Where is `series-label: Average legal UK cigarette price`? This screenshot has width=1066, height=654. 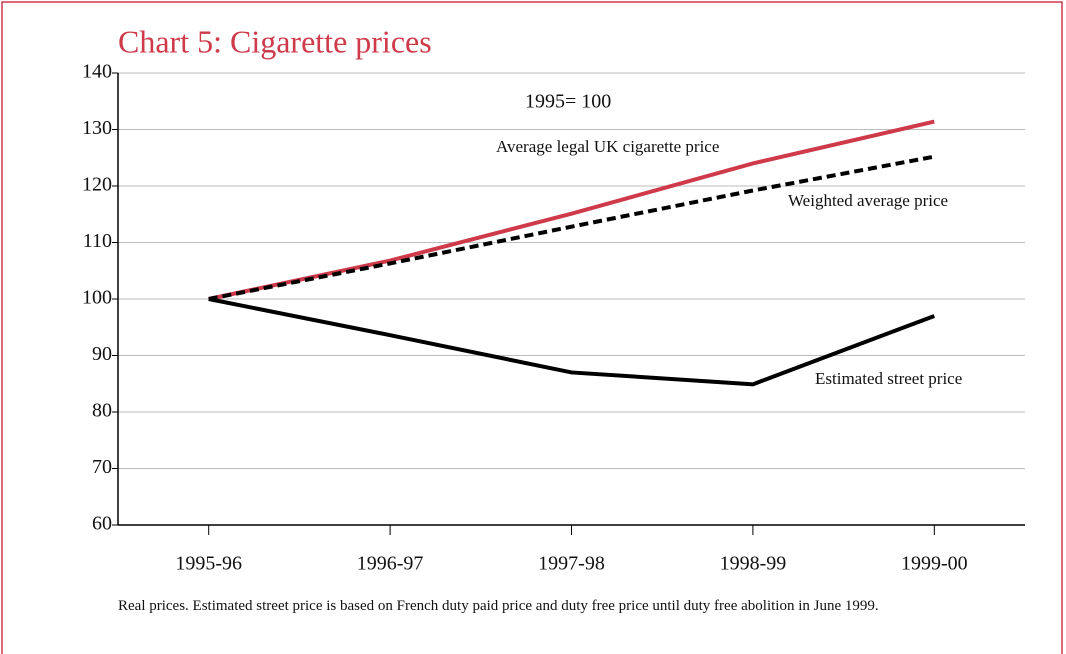
series-label: Average legal UK cigarette price is located at coordinates (607, 146).